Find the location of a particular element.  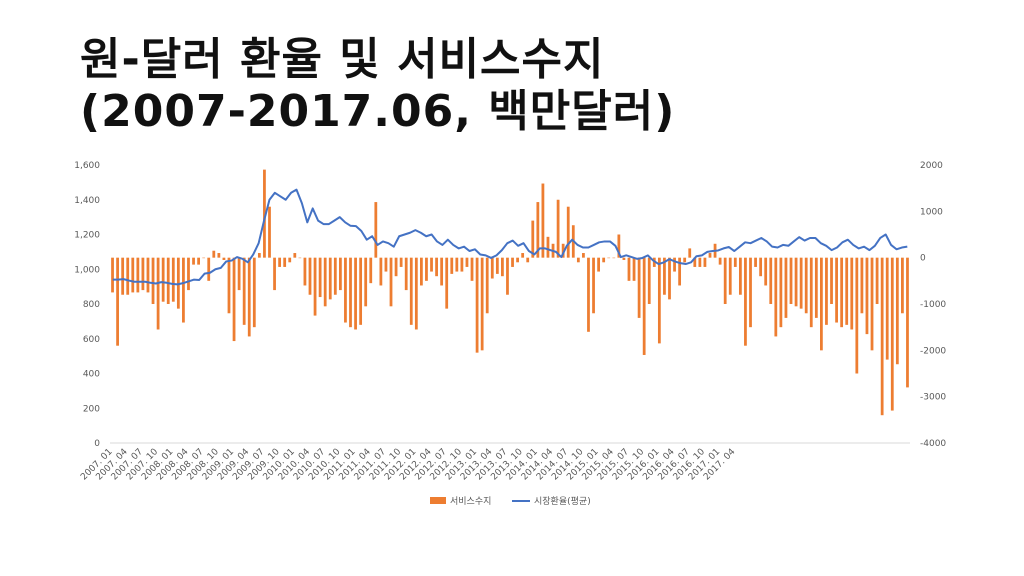

right-tick-label: -2000 is located at coordinates (933, 351).